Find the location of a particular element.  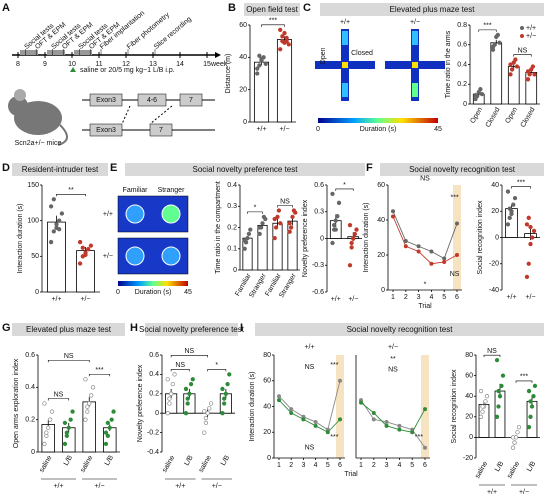

side-label: Stranger is located at coordinates (172, 190).